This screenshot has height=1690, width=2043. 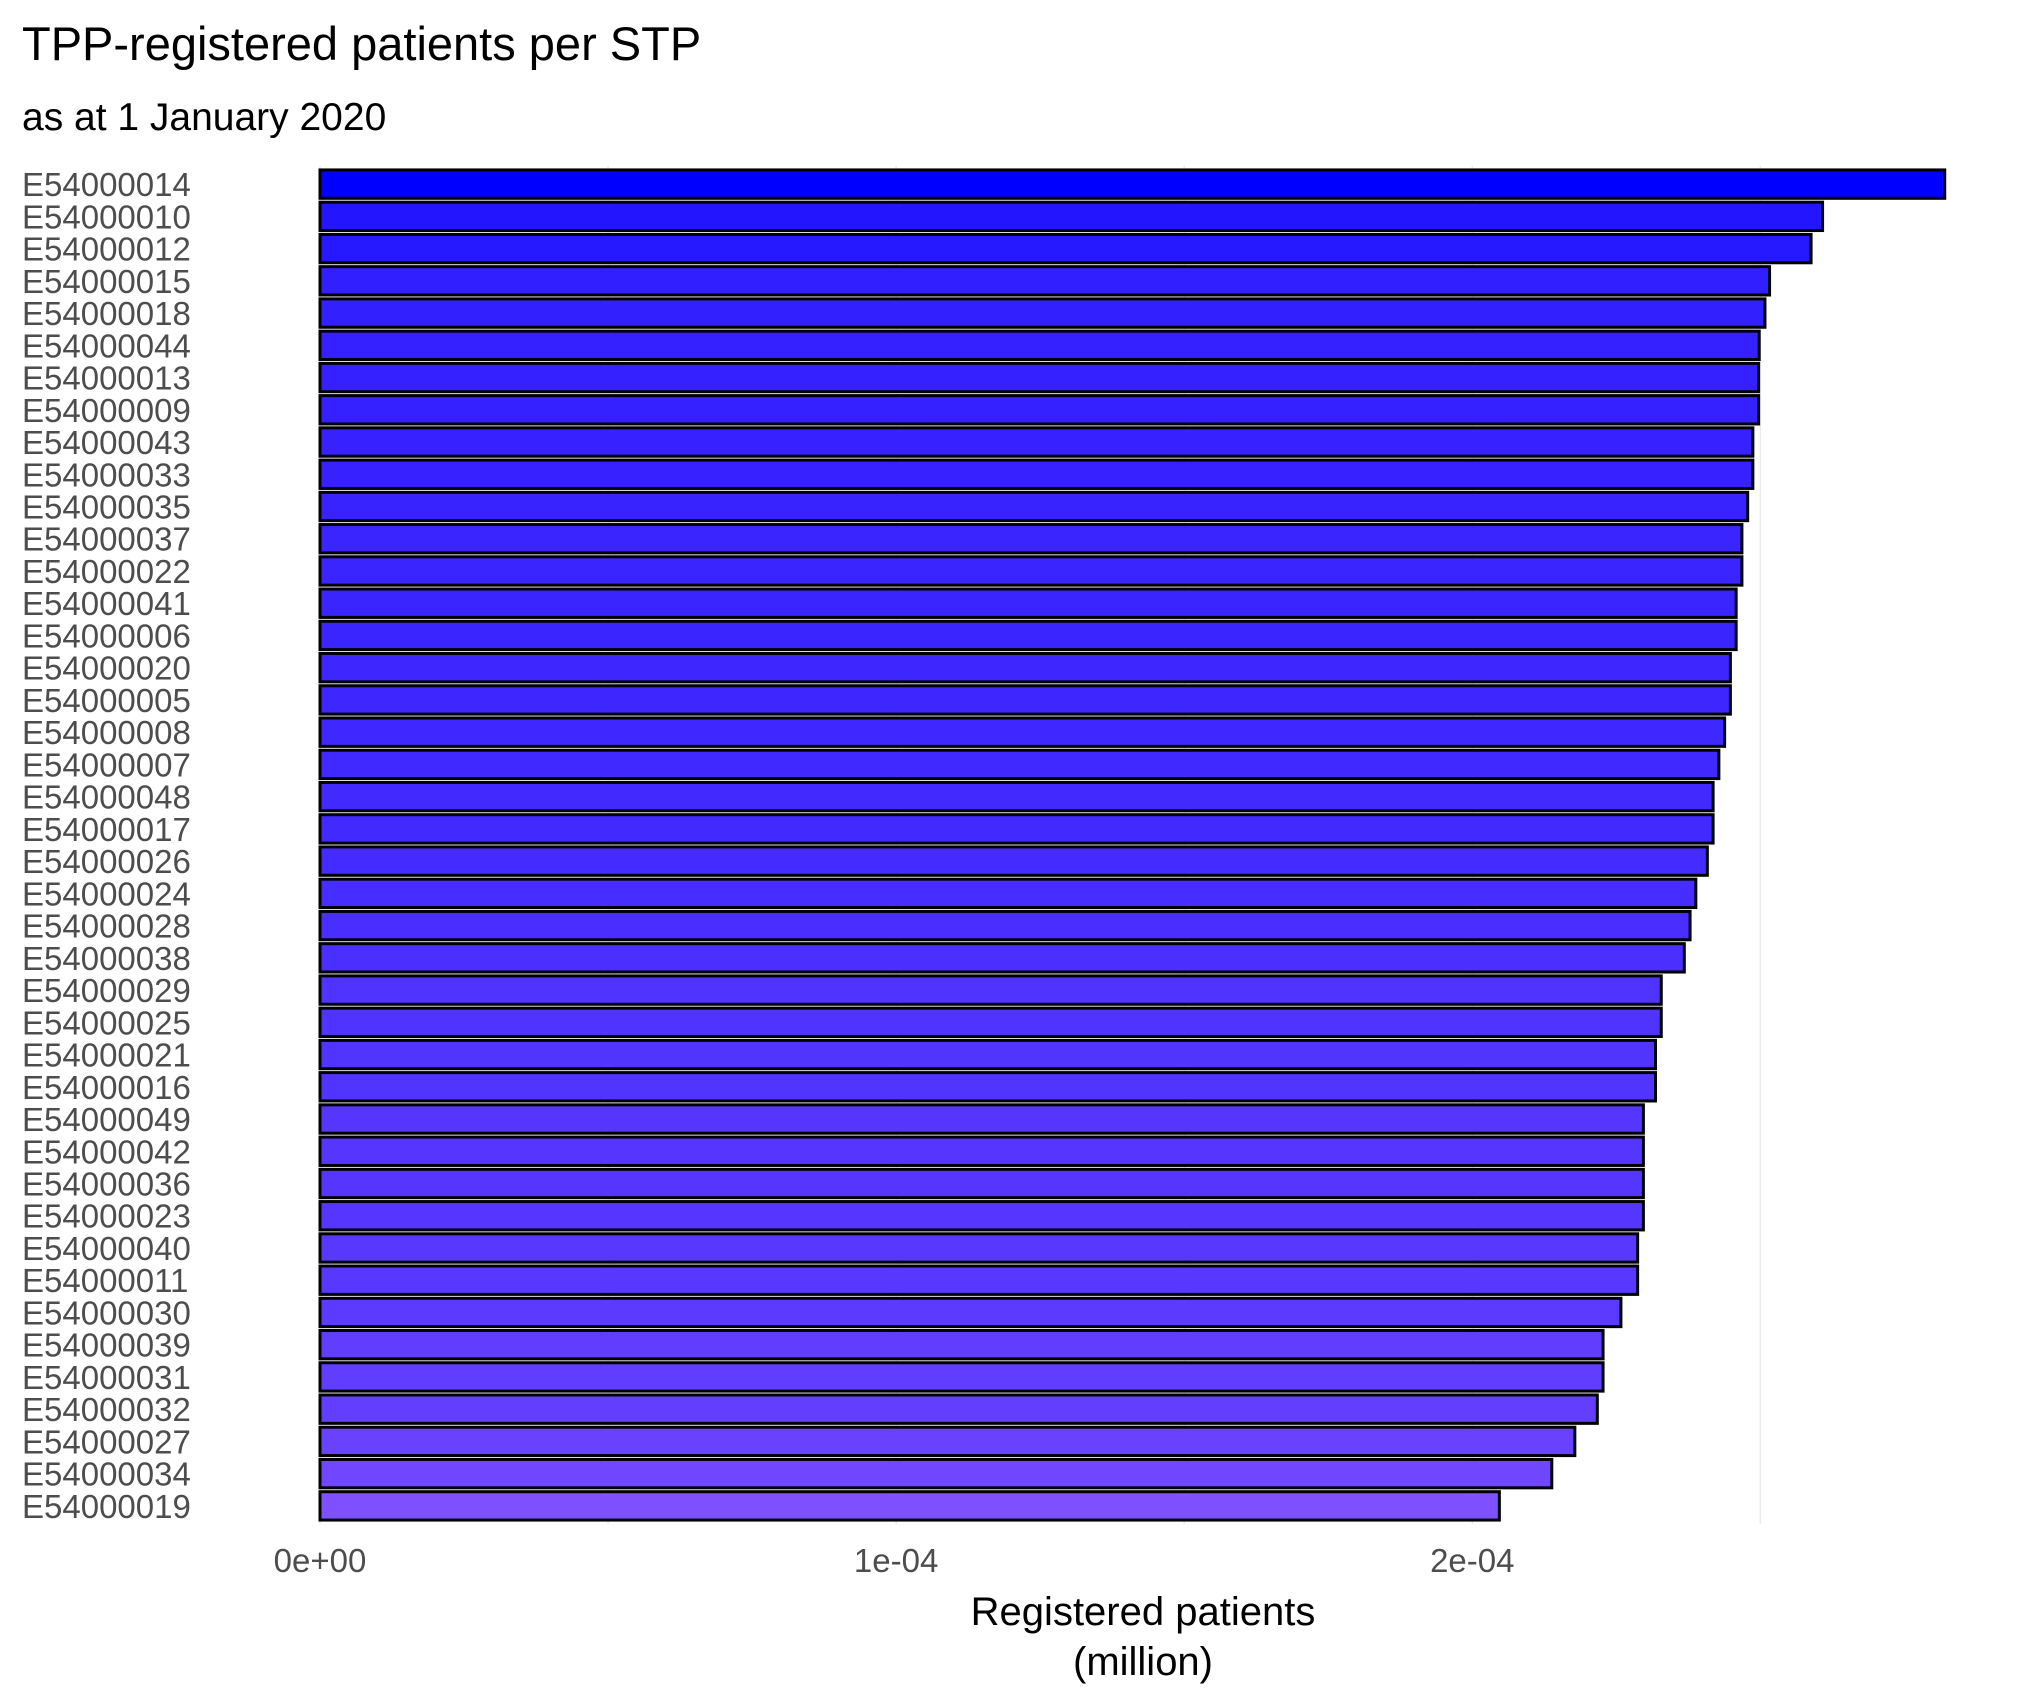 I want to click on y-tick-label: E54000019, so click(x=106, y=1506).